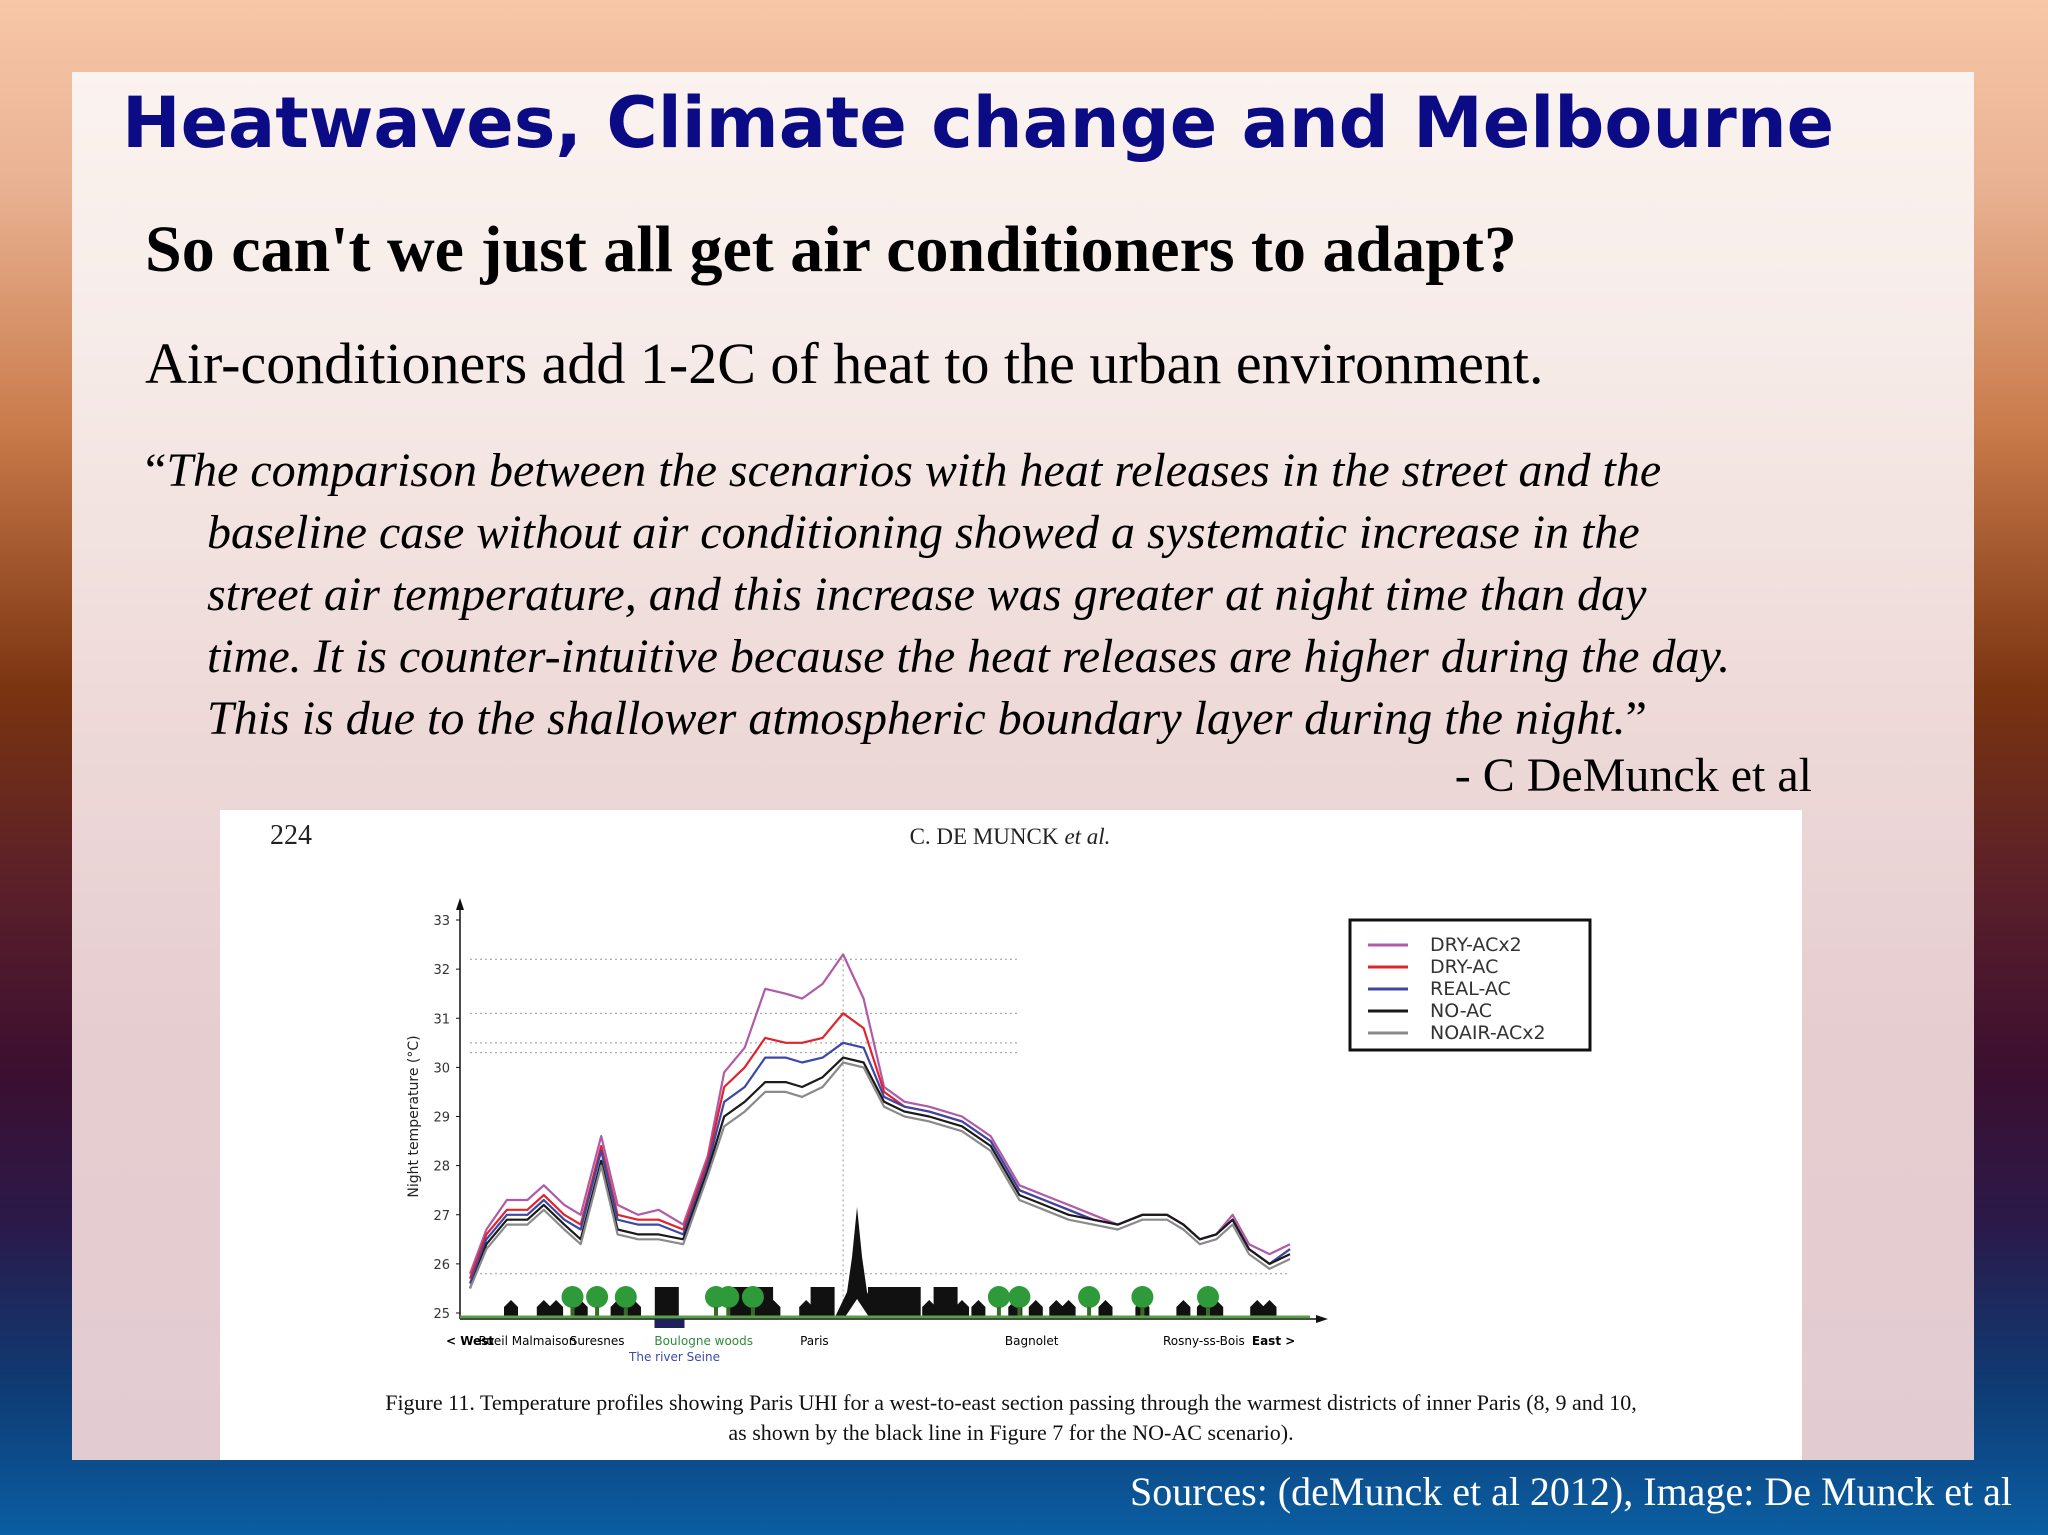  I want to click on river-marker, so click(669, 1323).